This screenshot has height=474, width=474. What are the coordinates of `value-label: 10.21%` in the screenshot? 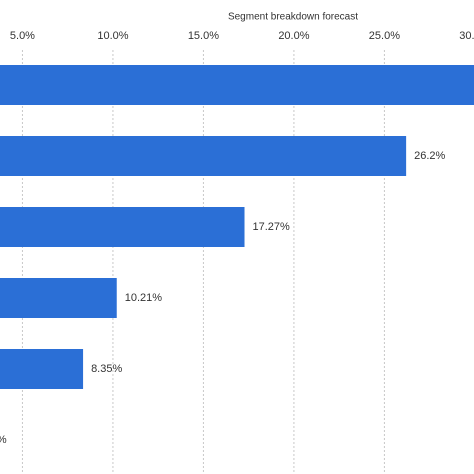 It's located at (144, 298).